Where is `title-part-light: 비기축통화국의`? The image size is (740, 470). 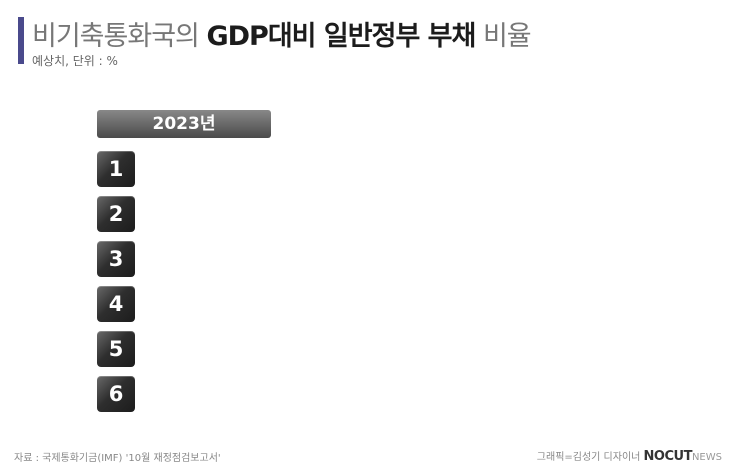 title-part-light: 비기축통화국의 is located at coordinates (115, 36).